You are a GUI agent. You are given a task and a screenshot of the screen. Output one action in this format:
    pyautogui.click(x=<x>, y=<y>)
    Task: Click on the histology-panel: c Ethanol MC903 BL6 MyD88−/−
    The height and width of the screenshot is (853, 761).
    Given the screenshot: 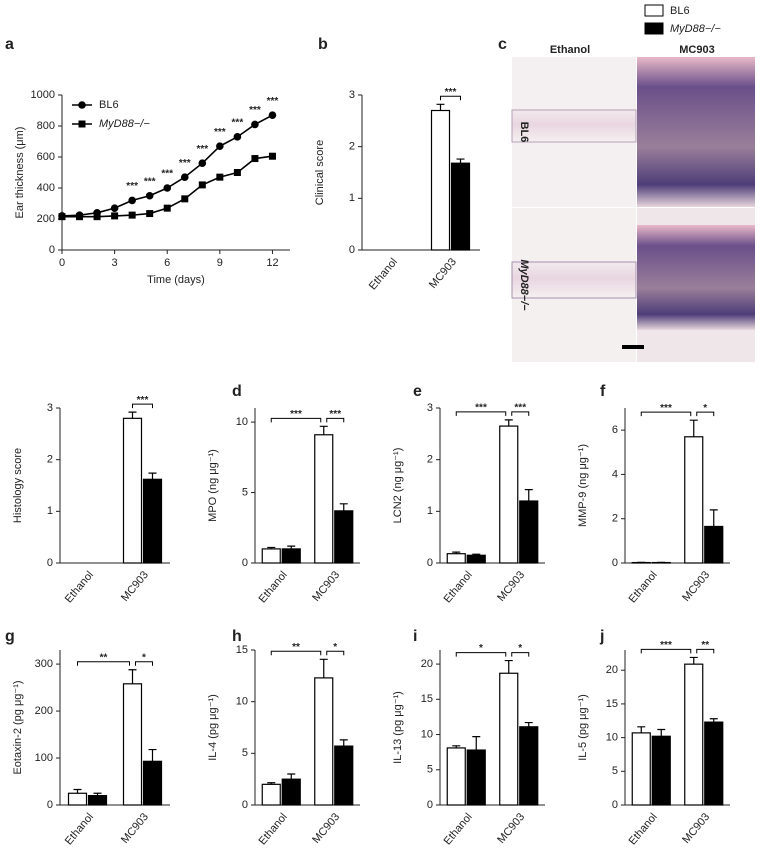 What is the action you would take?
    pyautogui.click(x=626, y=199)
    